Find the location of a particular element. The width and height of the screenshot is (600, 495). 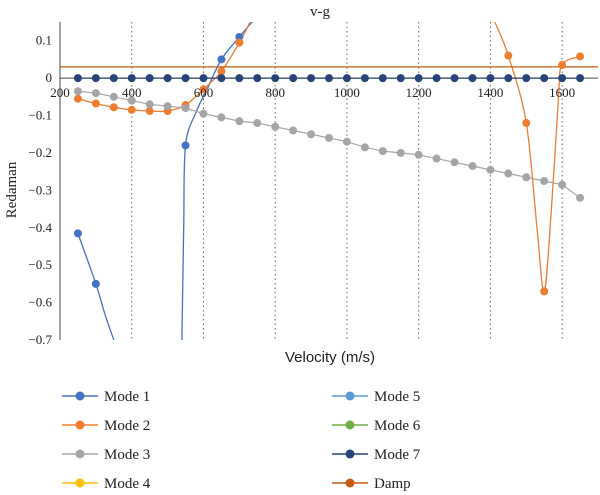

y-tick-label-1: 0 is located at coordinates (49, 77).